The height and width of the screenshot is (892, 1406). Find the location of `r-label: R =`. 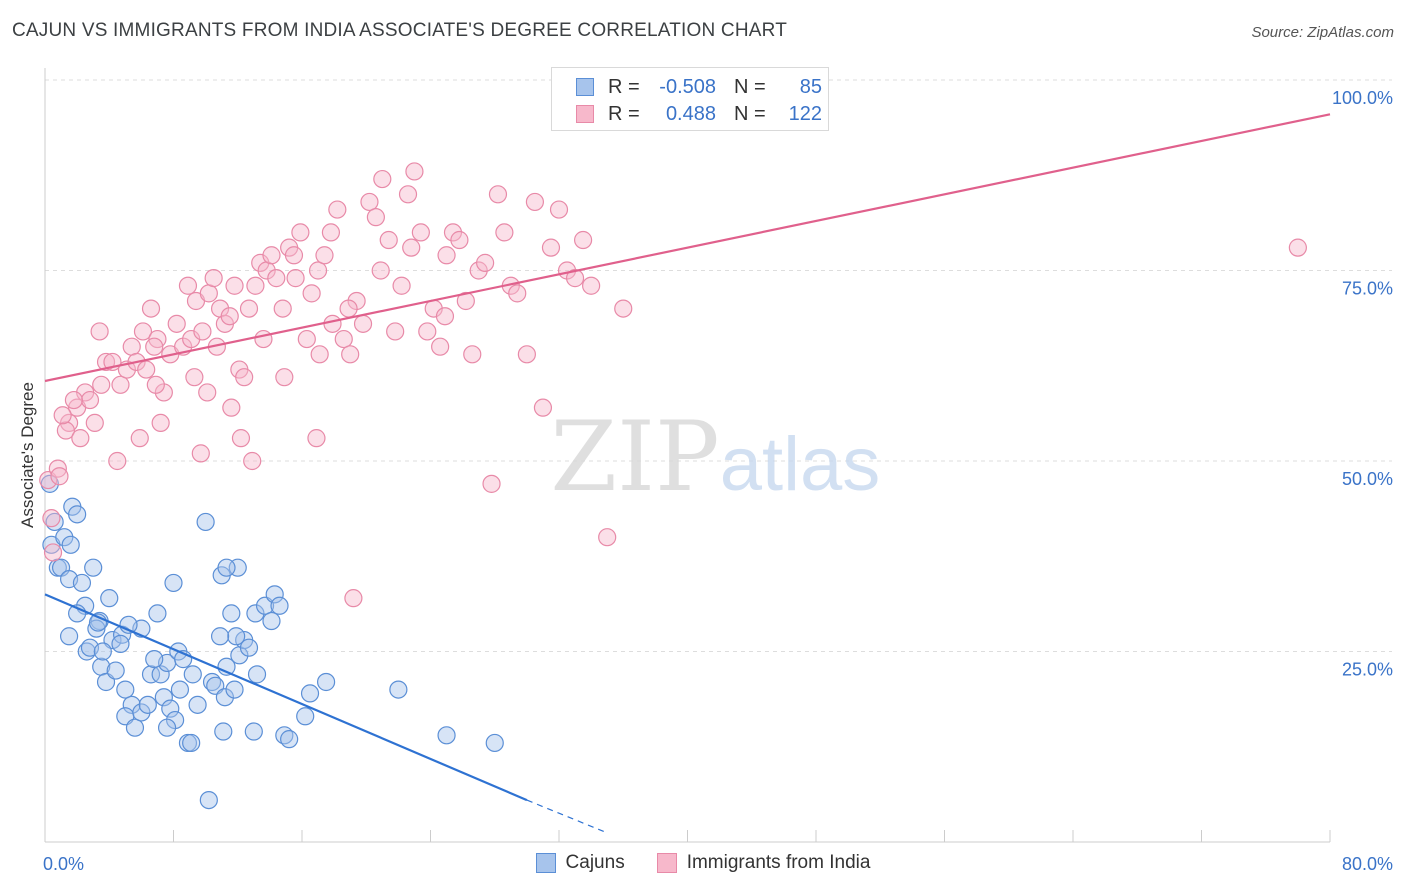

r-label: R = is located at coordinates (624, 113).